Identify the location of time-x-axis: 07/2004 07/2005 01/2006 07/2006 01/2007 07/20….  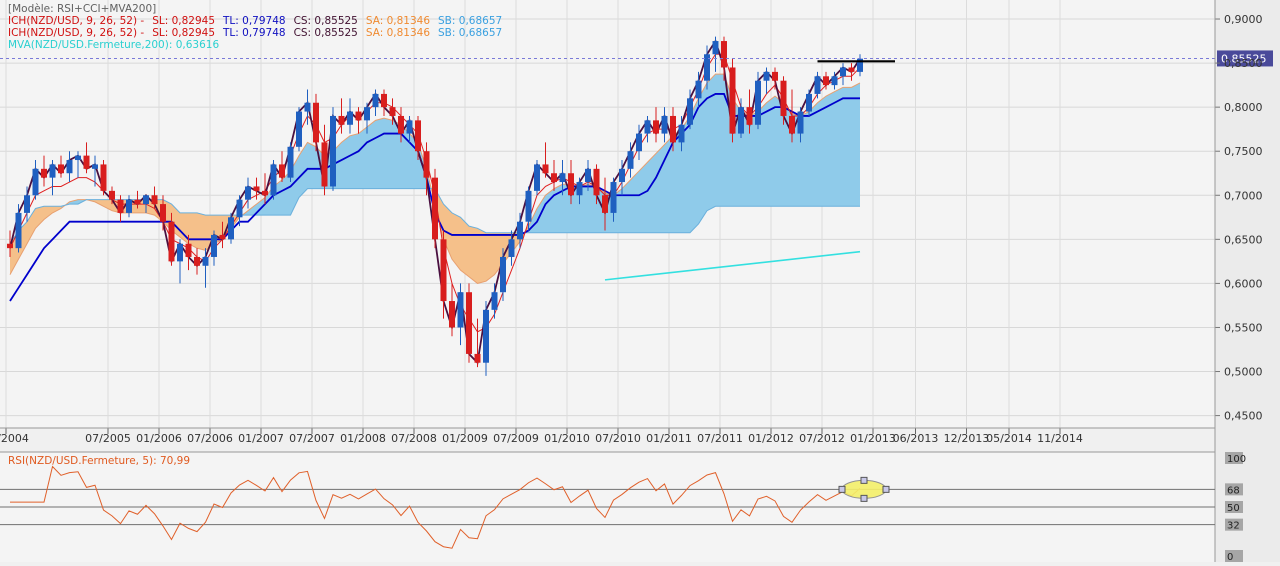
(541, 436).